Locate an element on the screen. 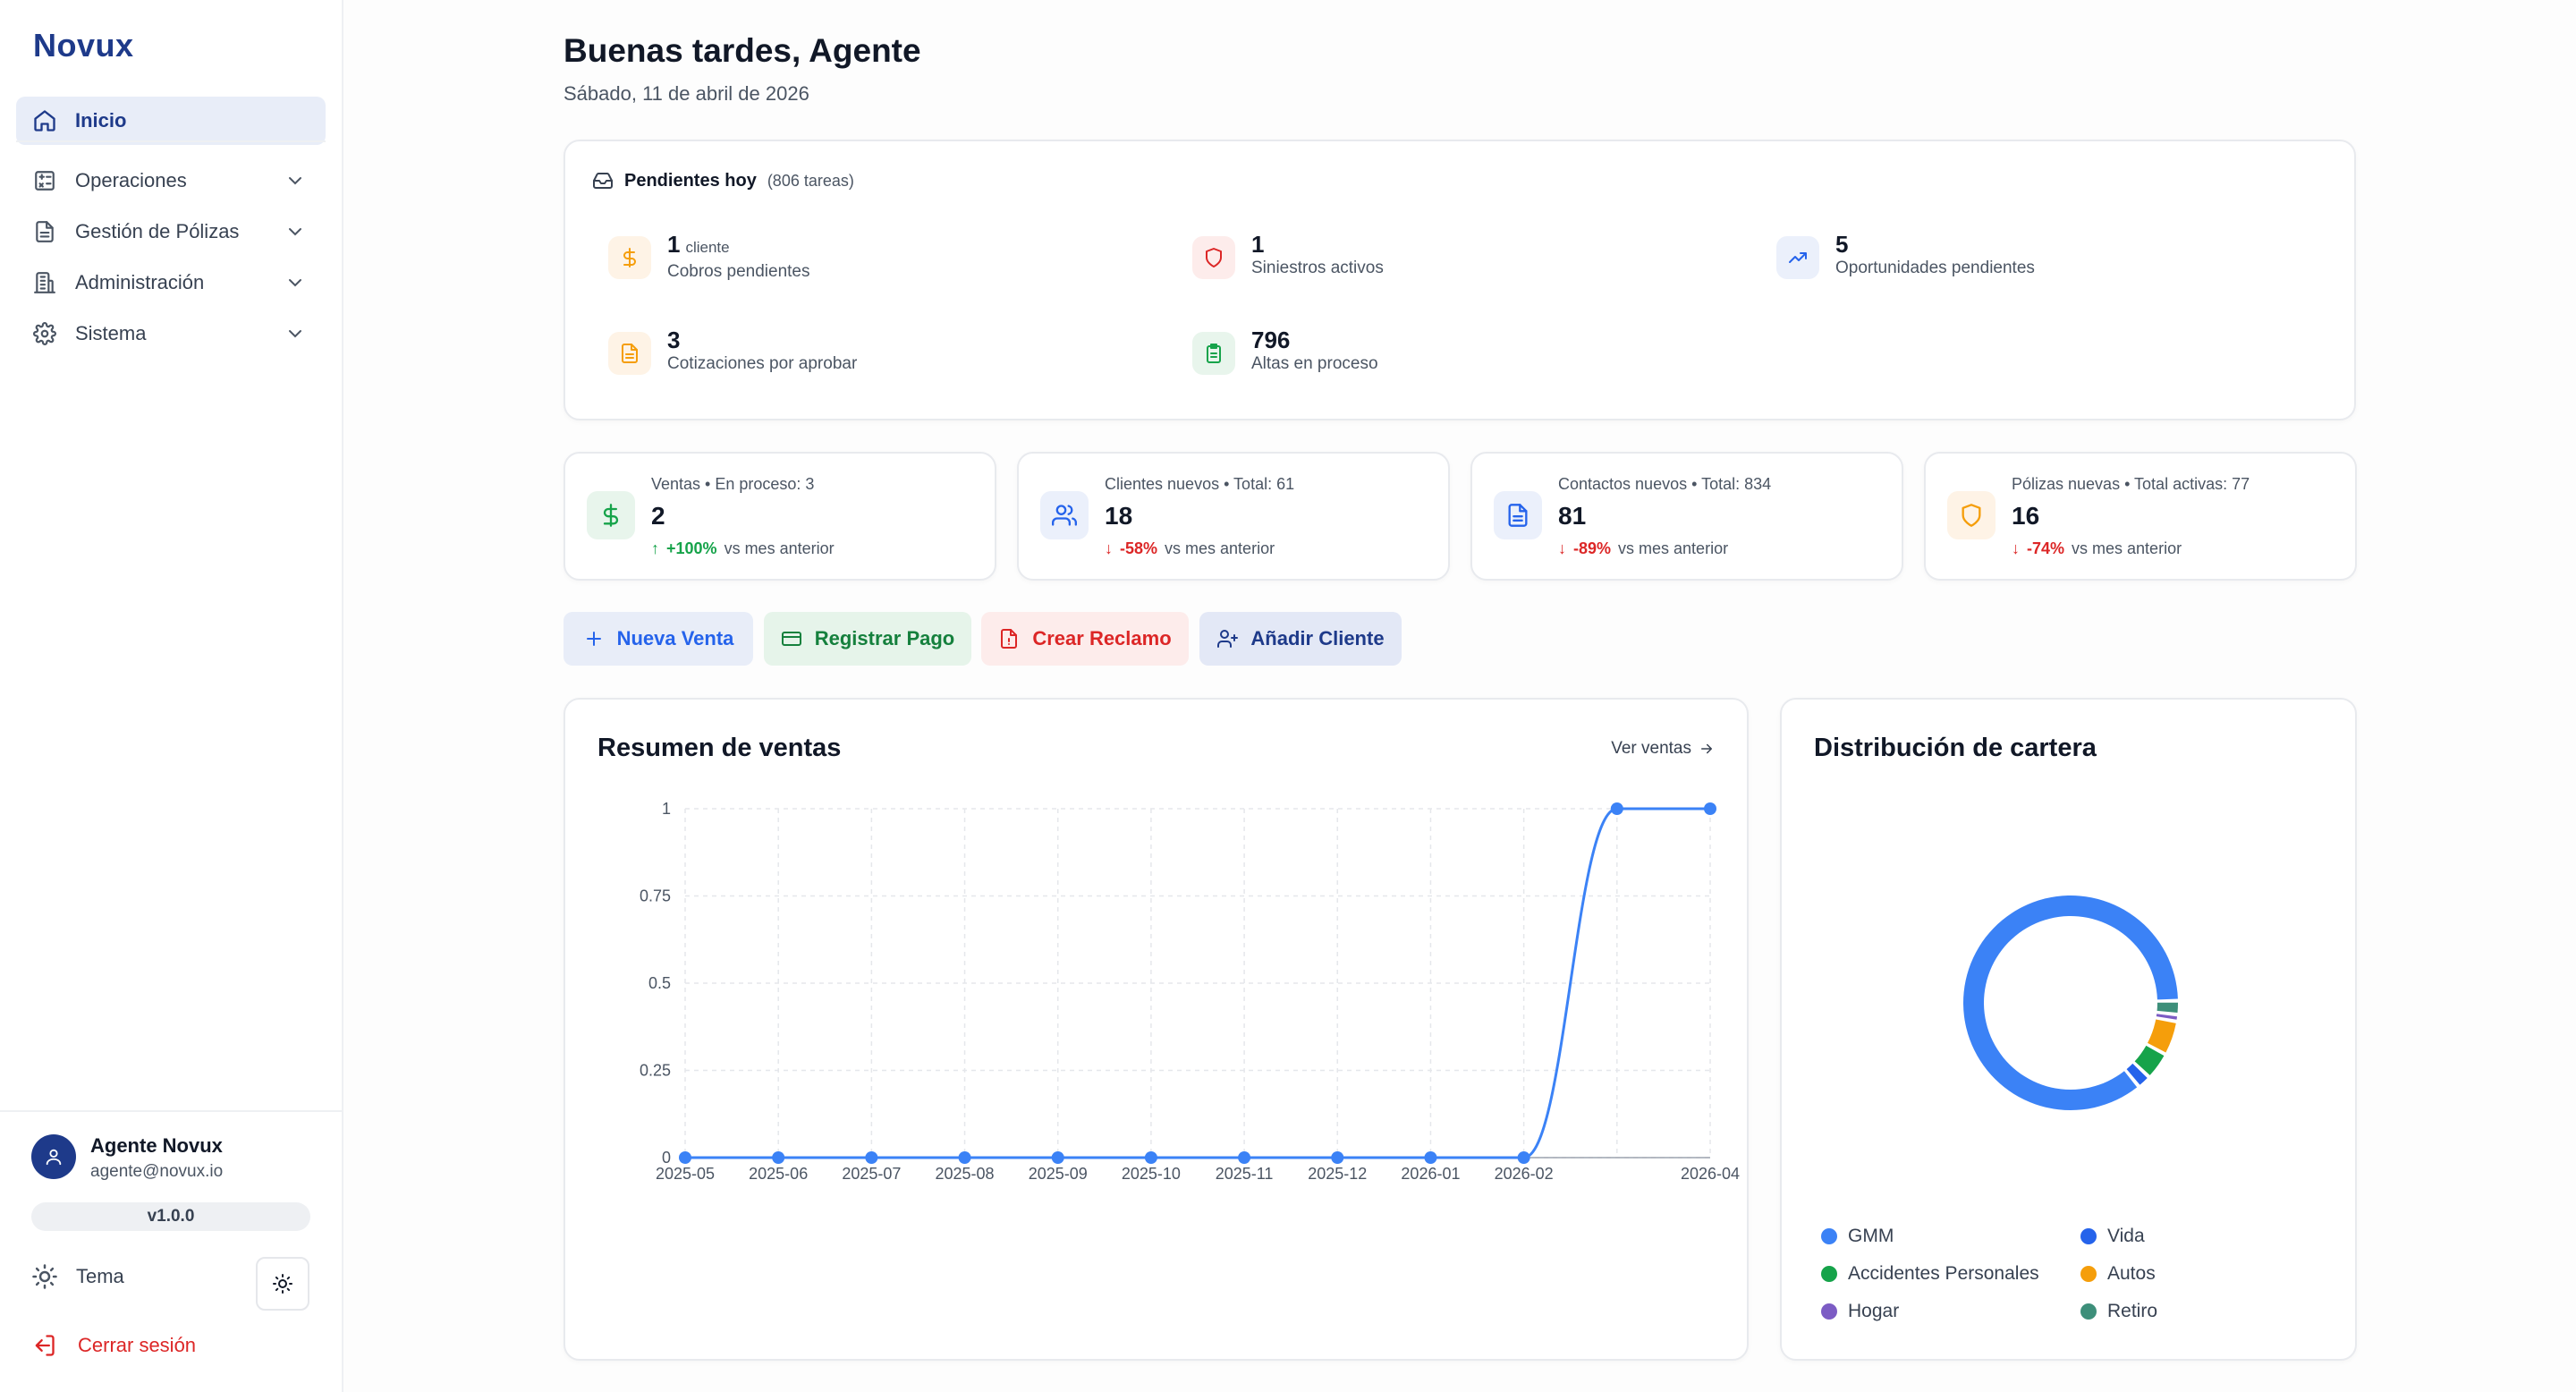 This screenshot has height=1392, width=2576. y-tick-label: 0.5 is located at coordinates (659, 983).